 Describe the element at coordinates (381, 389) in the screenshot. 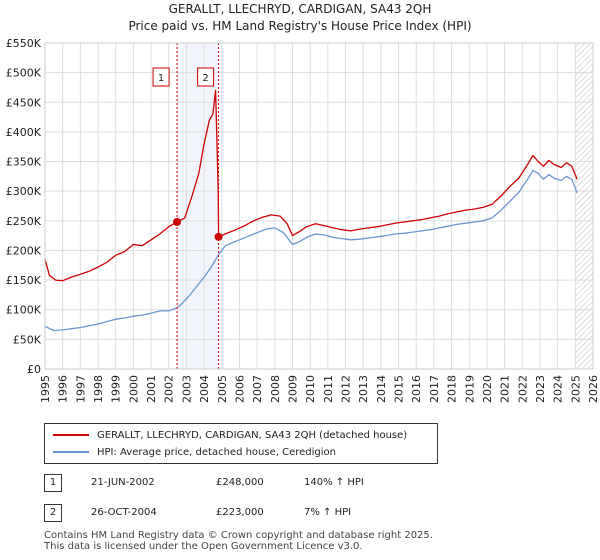

I see `x-tick-label: 2014` at that location.